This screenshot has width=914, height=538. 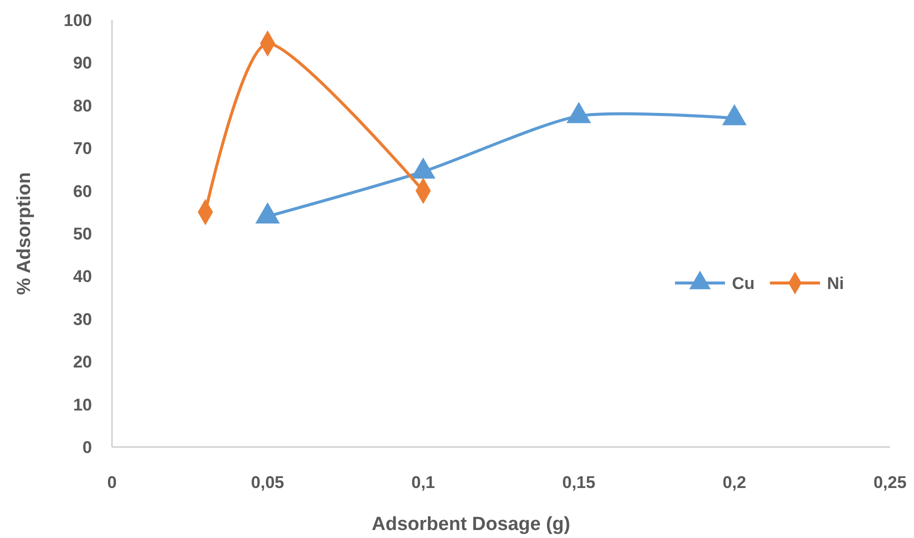 I want to click on y-tick-label: 100, so click(x=78, y=20).